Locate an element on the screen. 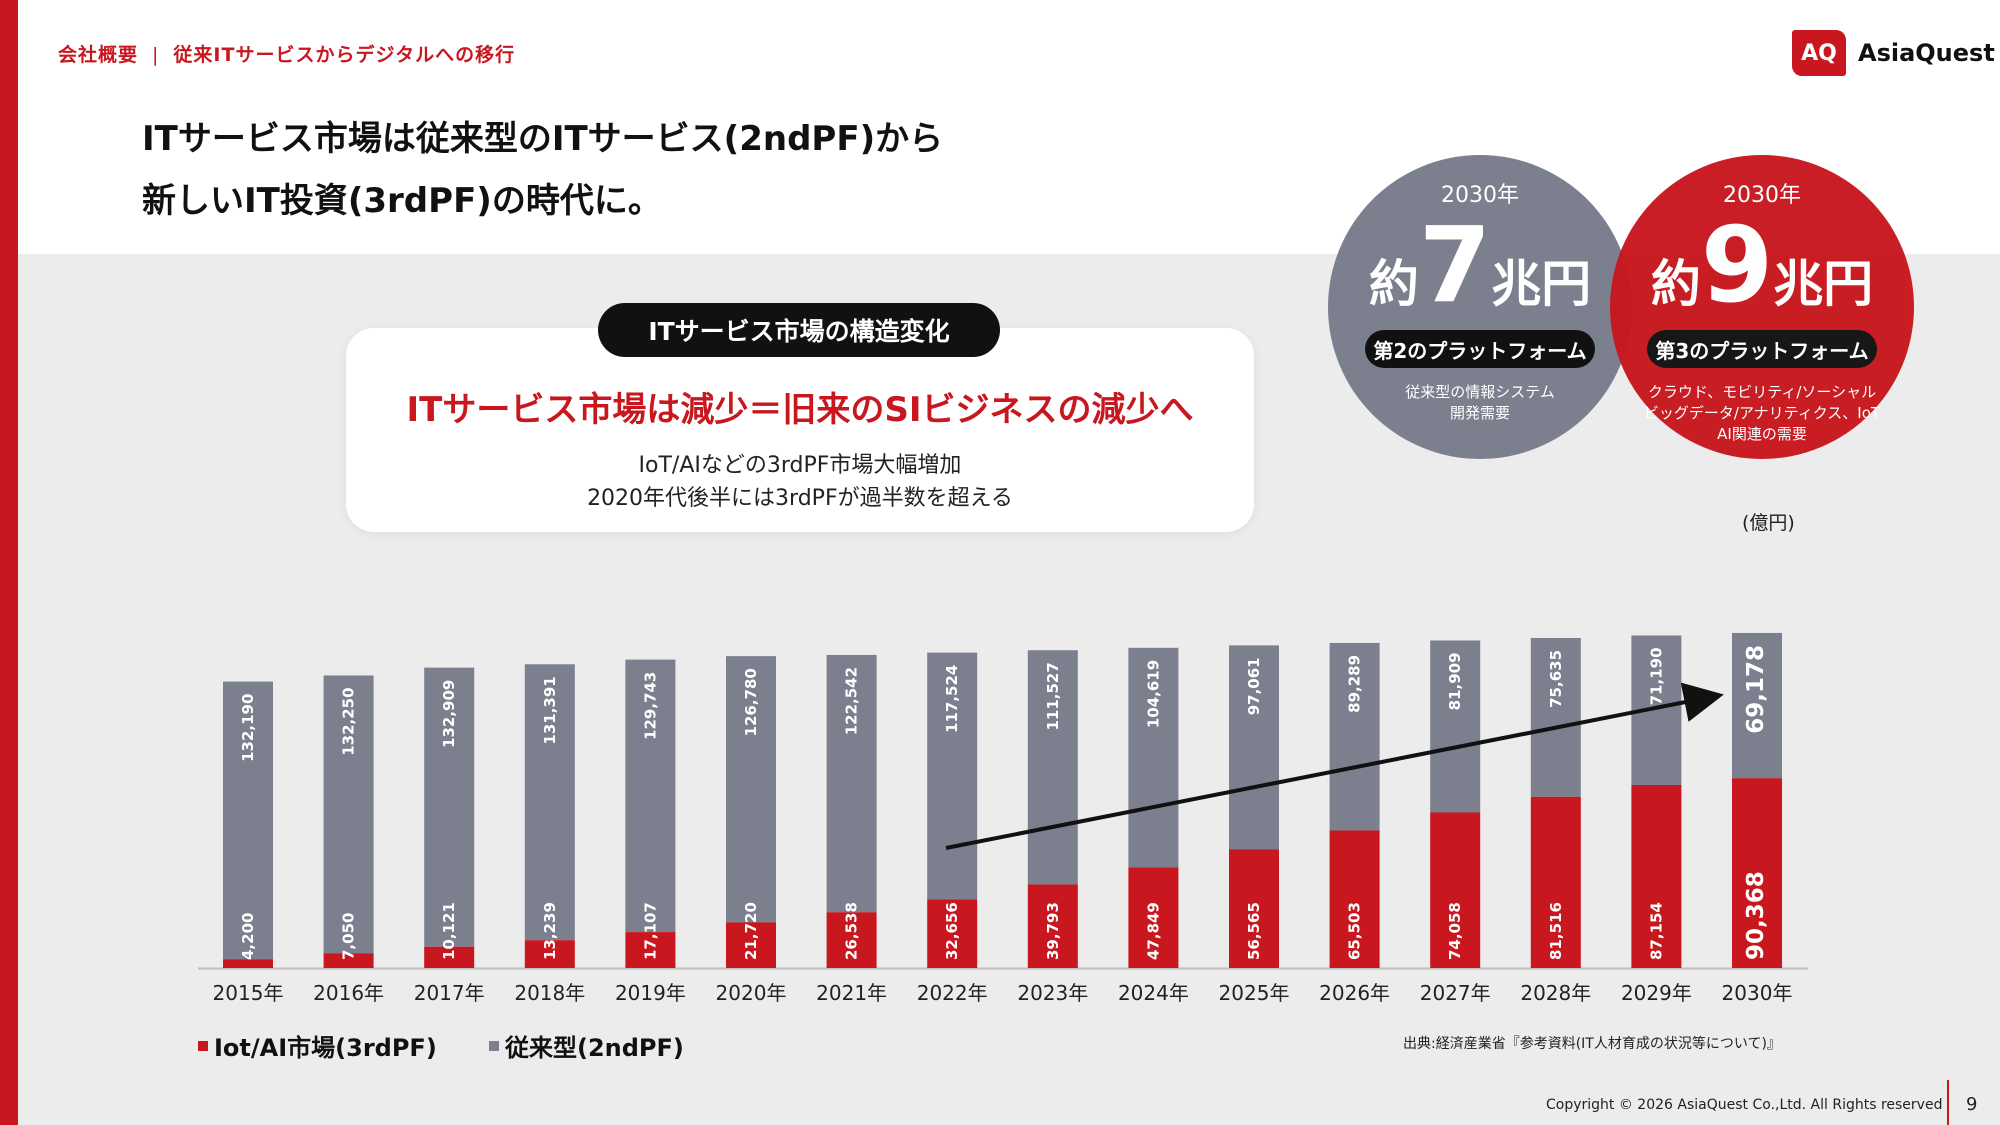  bar-label-2ndpf-1: 132,250 is located at coordinates (349, 721).